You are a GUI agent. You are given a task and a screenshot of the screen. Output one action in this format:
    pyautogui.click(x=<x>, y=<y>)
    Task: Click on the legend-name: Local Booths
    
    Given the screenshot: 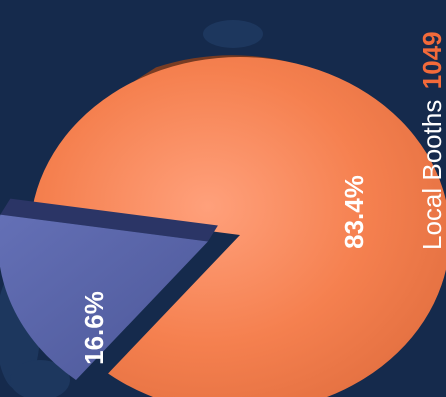 What is the action you would take?
    pyautogui.click(x=431, y=175)
    